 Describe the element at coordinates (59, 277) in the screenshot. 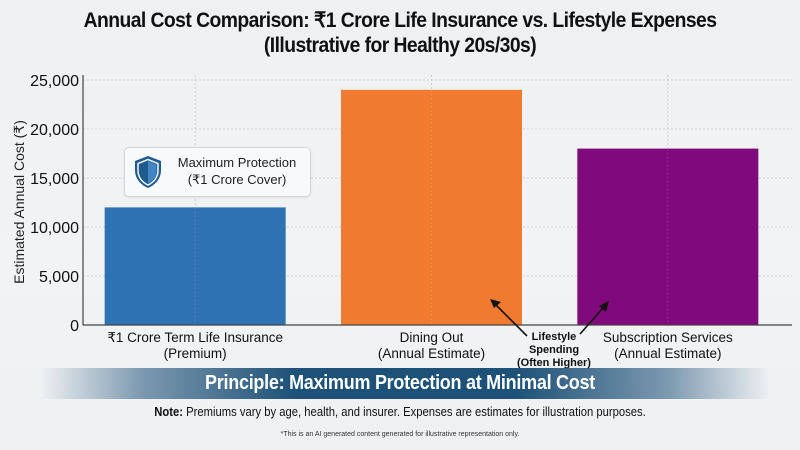

I see `y-tick-label: 5,000` at that location.